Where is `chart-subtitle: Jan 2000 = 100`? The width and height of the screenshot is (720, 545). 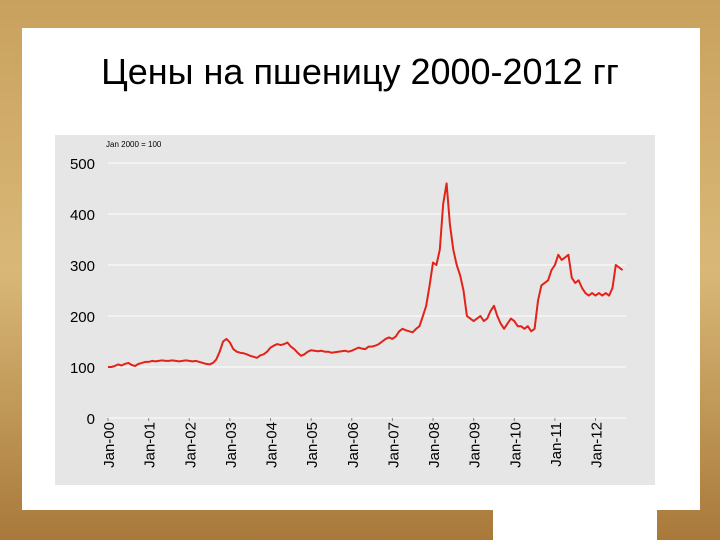 chart-subtitle: Jan 2000 = 100 is located at coordinates (134, 144).